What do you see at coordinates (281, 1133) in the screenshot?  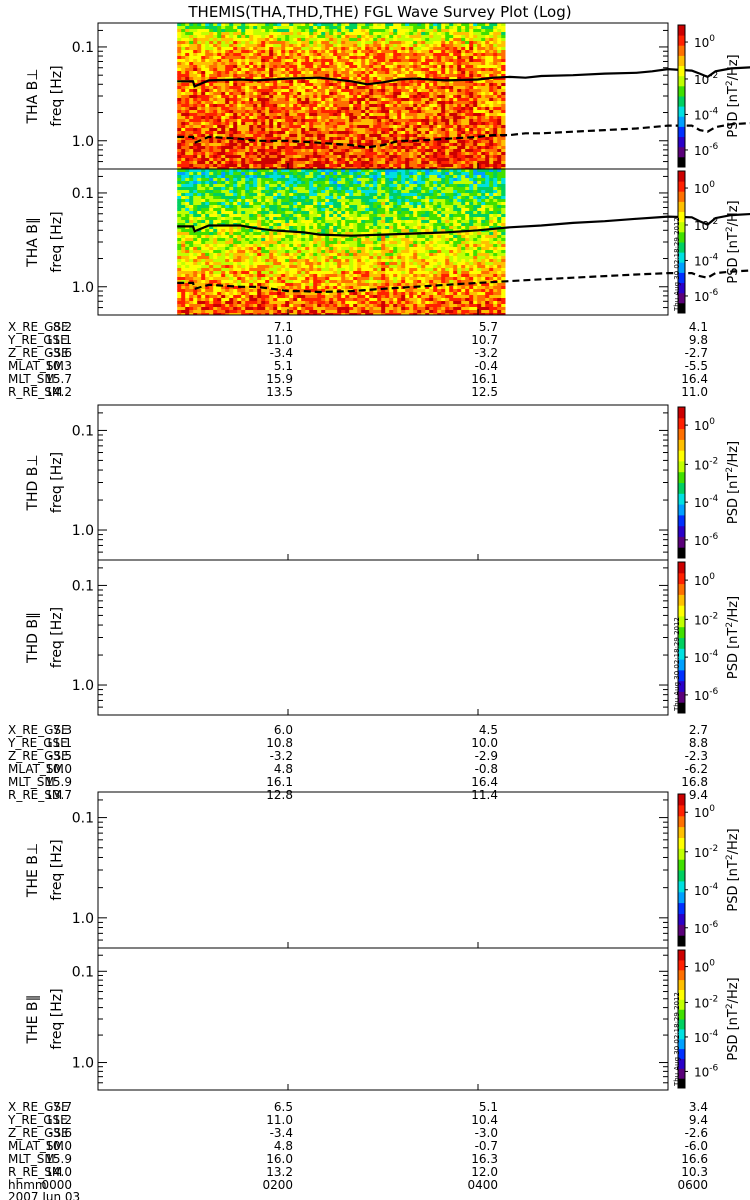 I see `orbit-value: -3.4` at bounding box center [281, 1133].